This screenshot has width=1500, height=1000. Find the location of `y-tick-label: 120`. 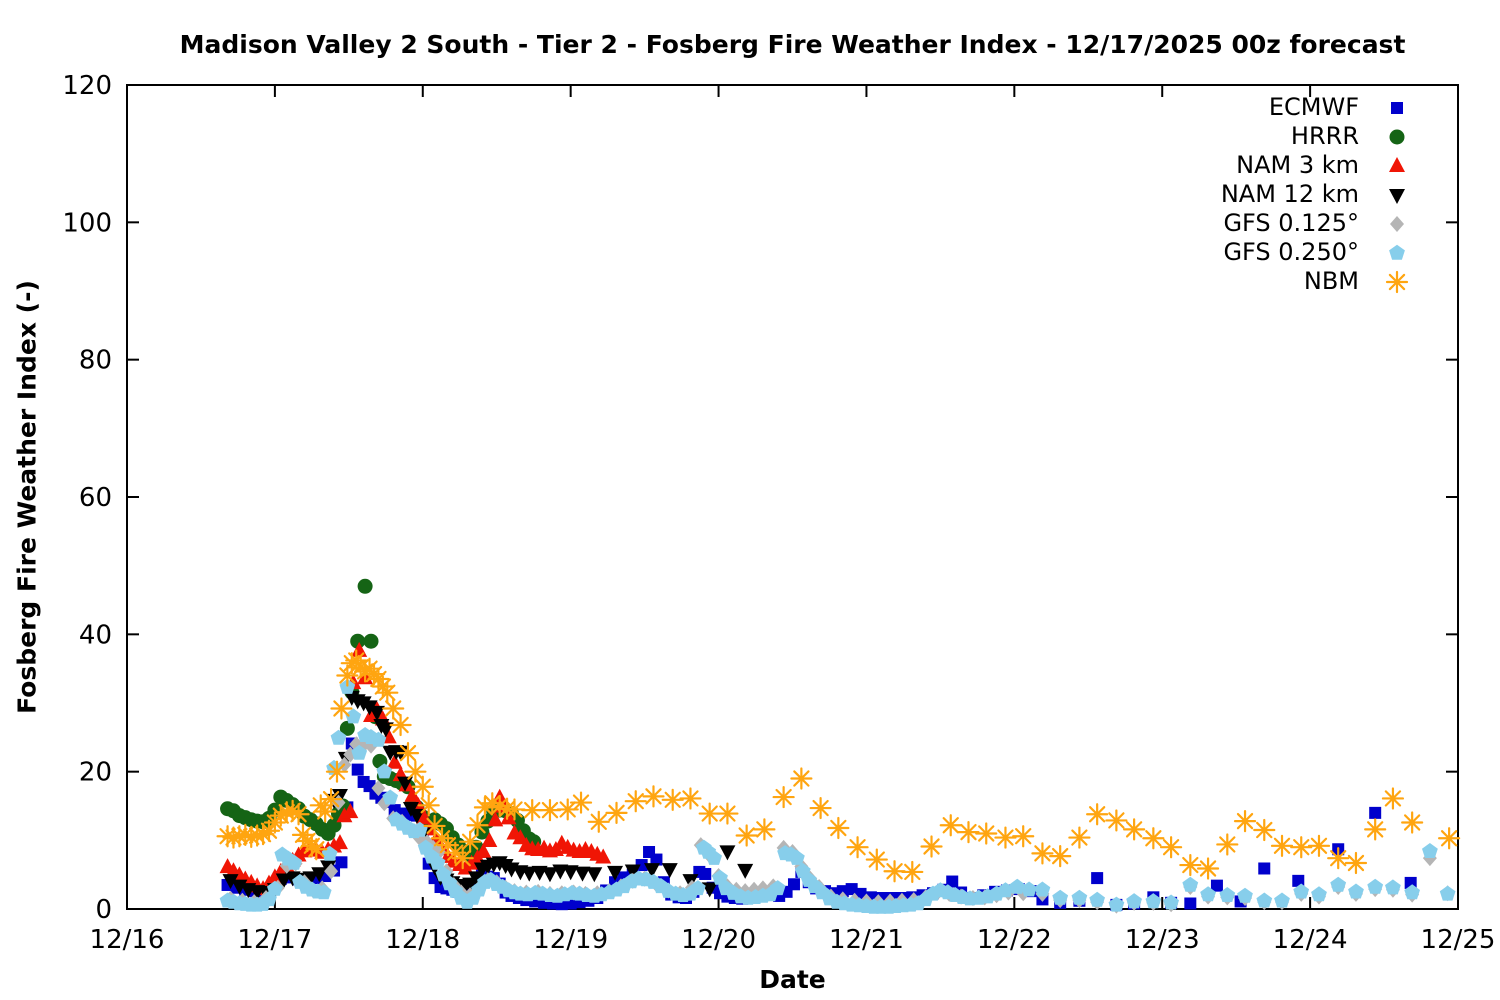

y-tick-label: 120 is located at coordinates (87, 86).